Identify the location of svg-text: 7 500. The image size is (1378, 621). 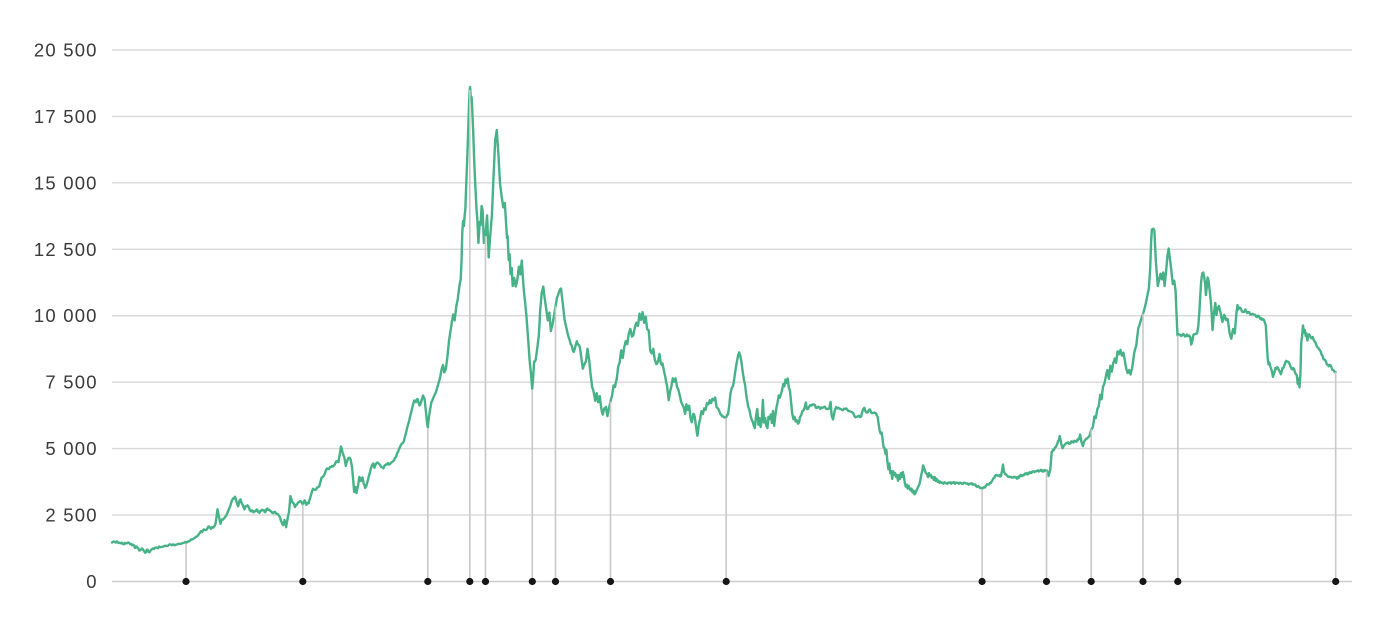
(71, 382).